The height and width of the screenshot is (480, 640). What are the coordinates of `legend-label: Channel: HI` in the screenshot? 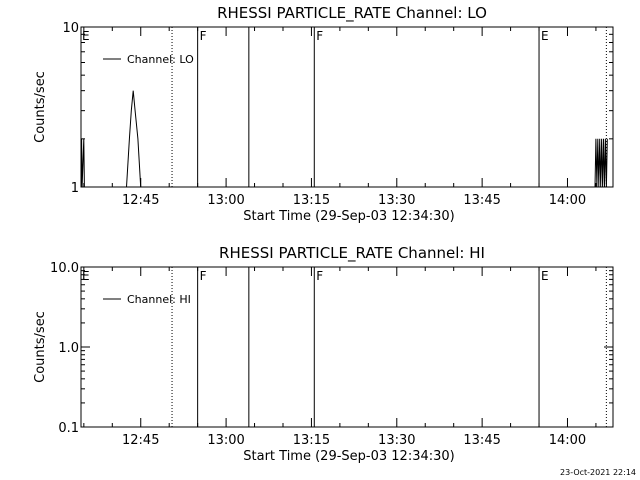 It's located at (159, 299).